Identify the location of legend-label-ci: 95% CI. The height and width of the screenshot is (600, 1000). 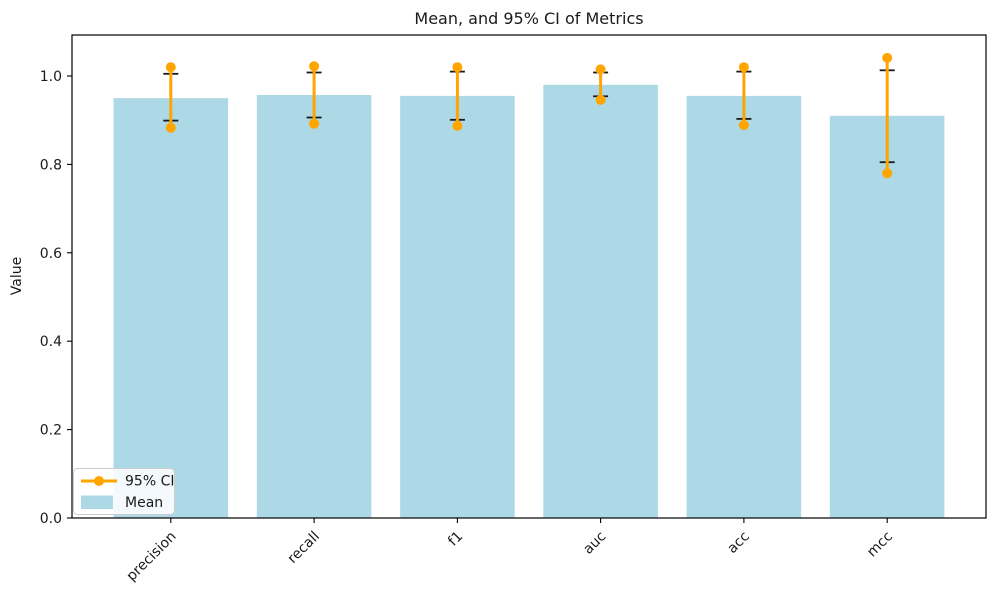
(149, 482).